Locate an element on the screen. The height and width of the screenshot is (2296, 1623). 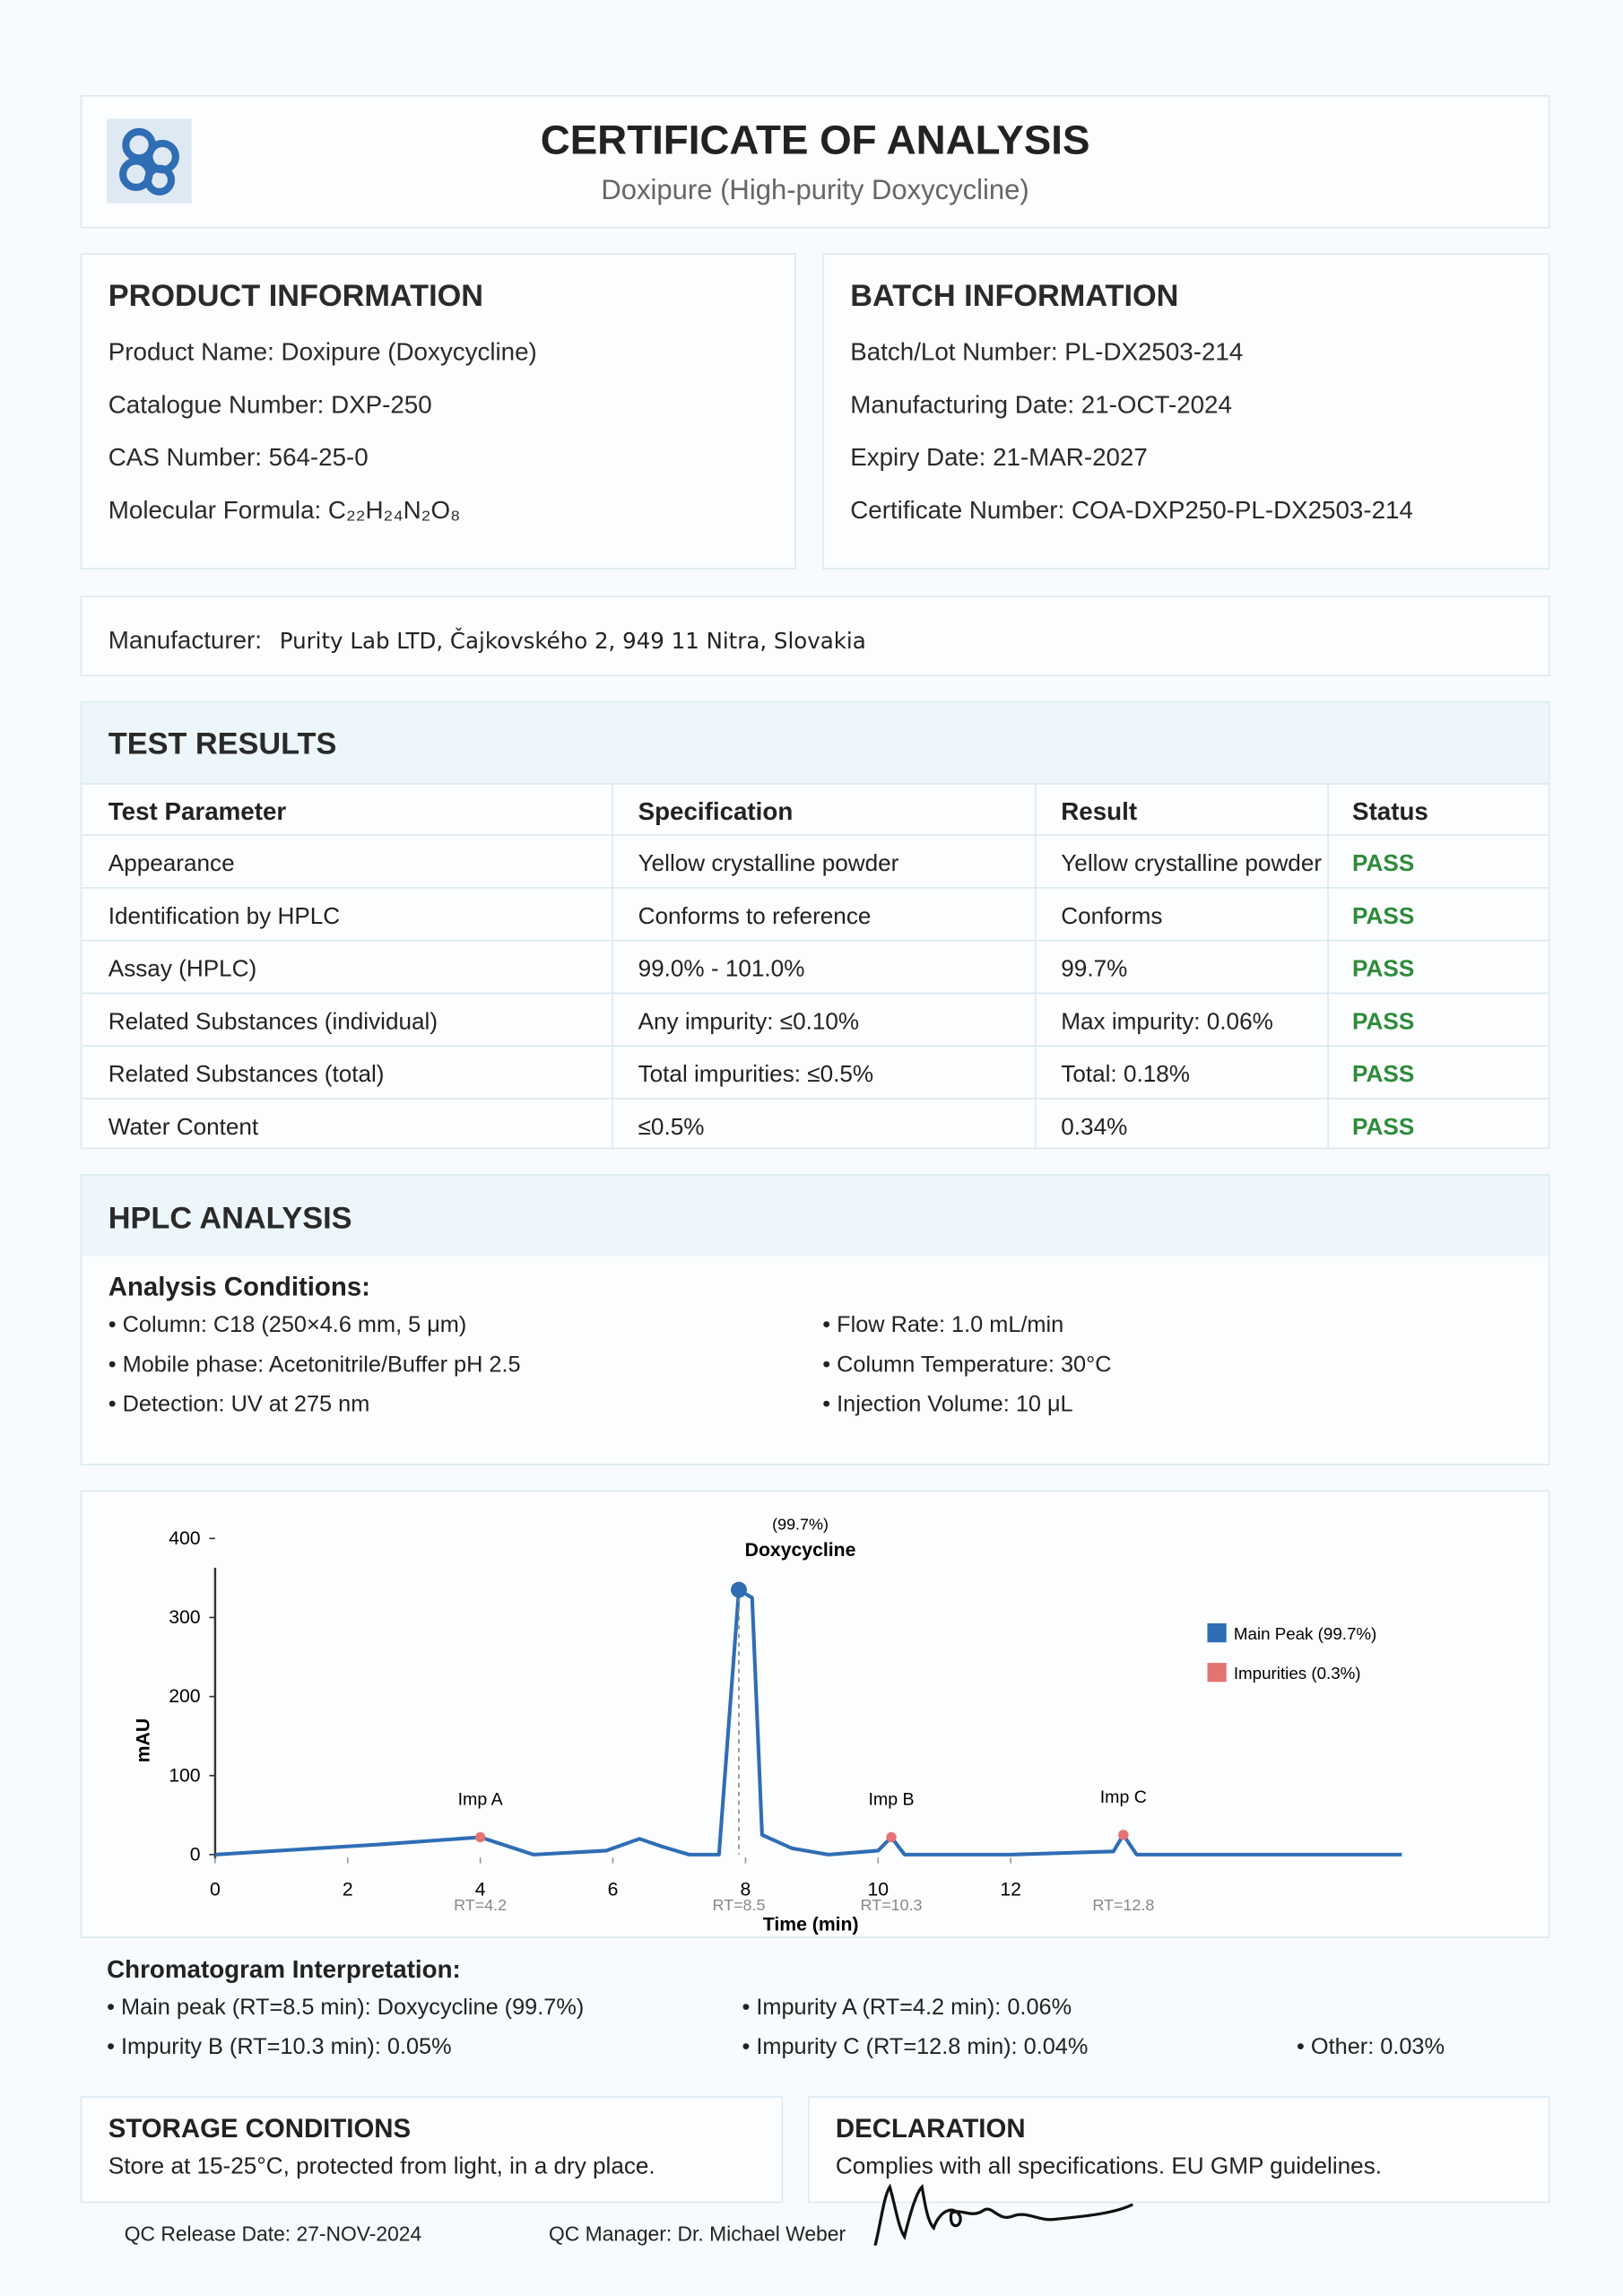
storage-heading: STORAGE CONDITIONS is located at coordinates (260, 2128).